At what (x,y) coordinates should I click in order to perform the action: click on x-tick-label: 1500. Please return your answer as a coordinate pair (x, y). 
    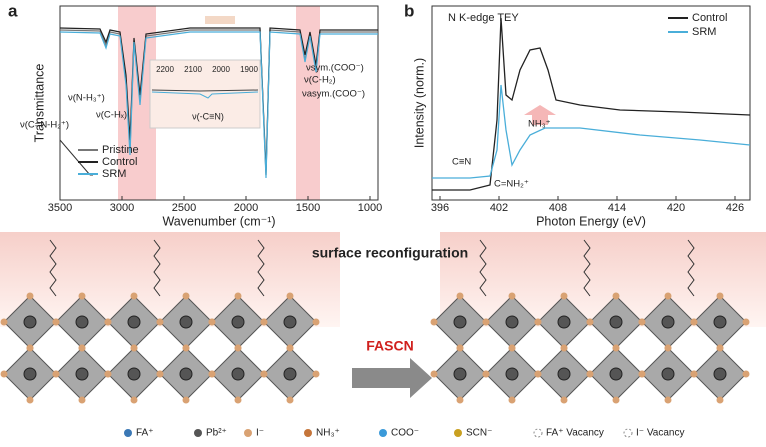
    Looking at the image, I should click on (308, 208).